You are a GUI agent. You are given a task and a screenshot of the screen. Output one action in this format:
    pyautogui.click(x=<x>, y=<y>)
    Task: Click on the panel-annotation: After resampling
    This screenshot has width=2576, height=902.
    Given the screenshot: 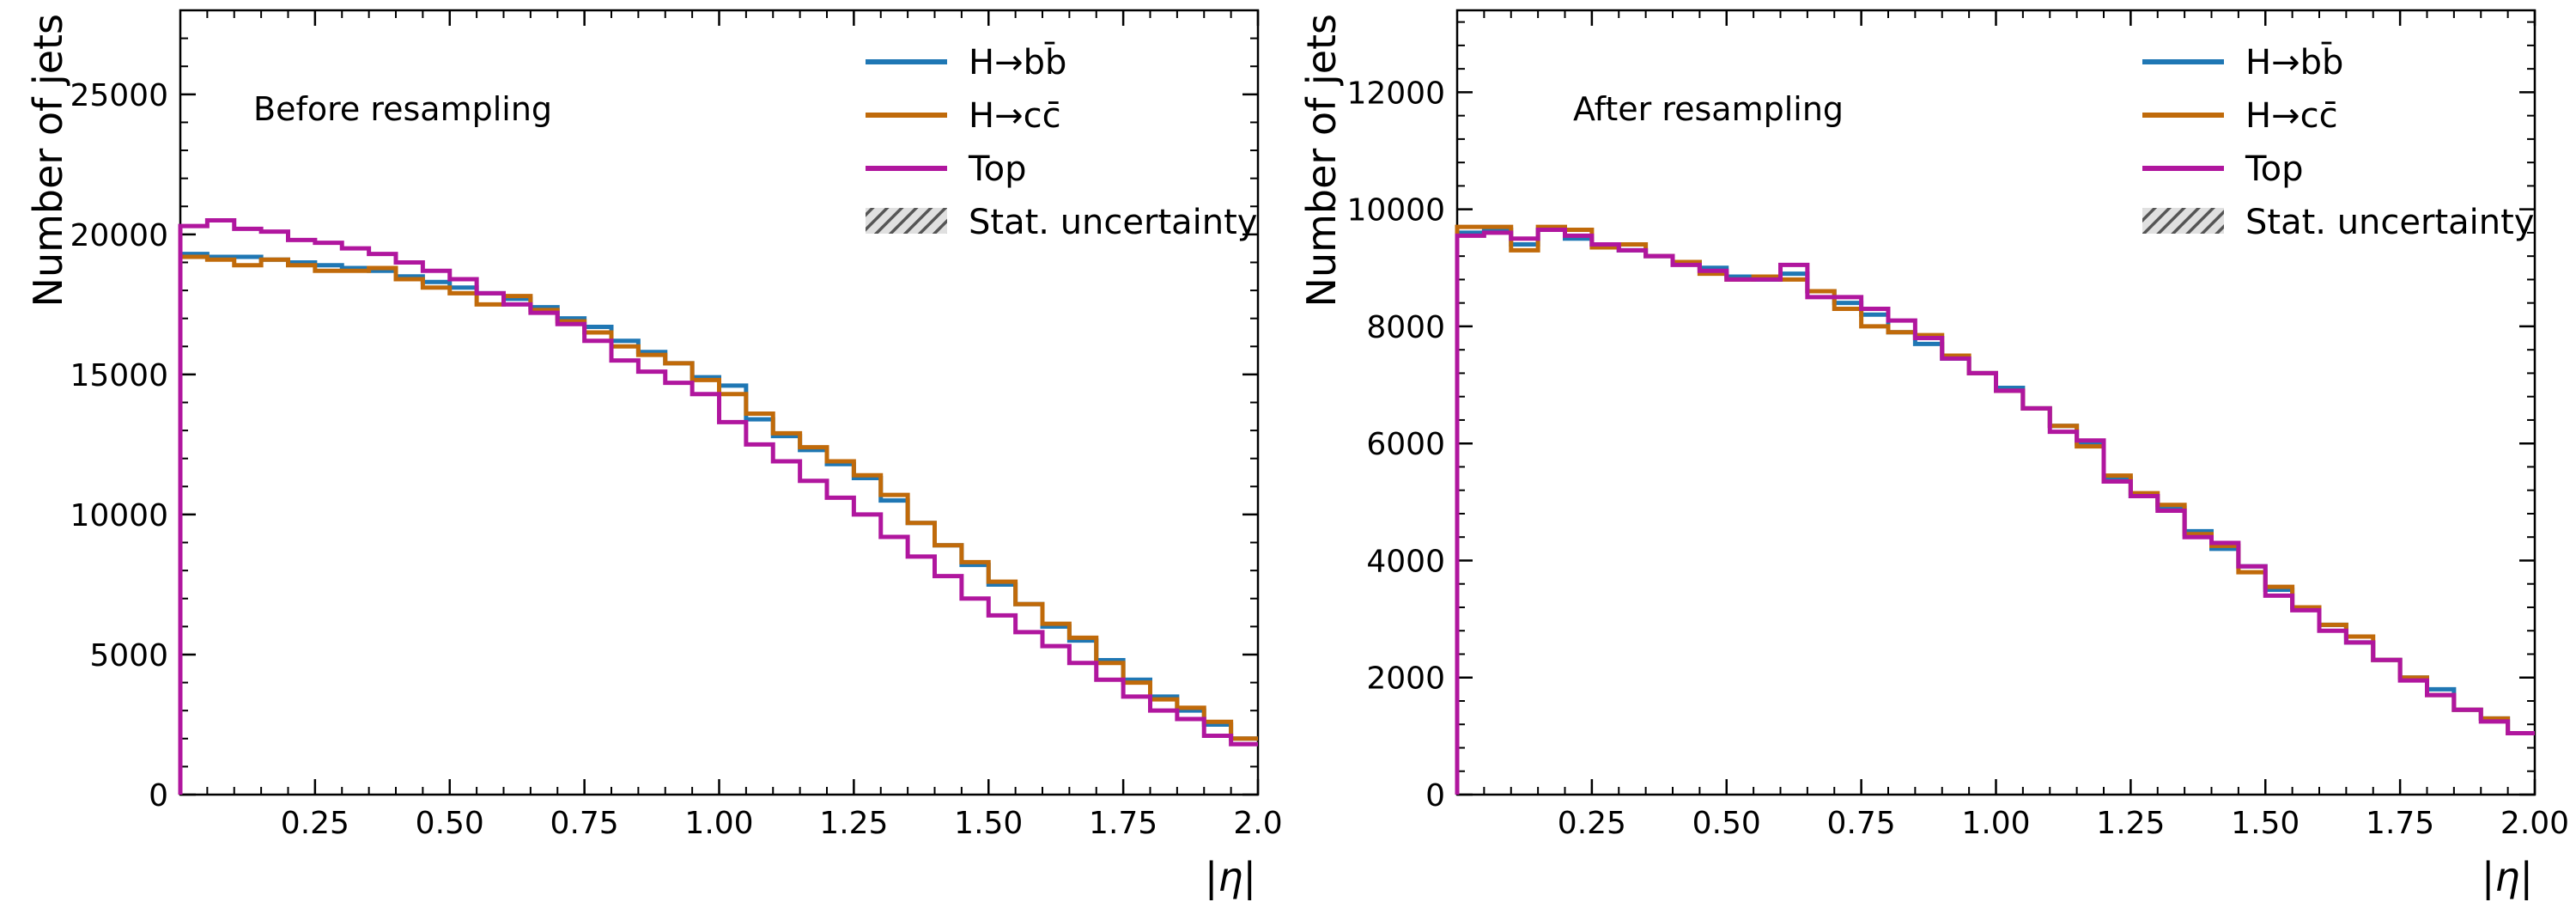 What is the action you would take?
    pyautogui.click(x=1708, y=109)
    